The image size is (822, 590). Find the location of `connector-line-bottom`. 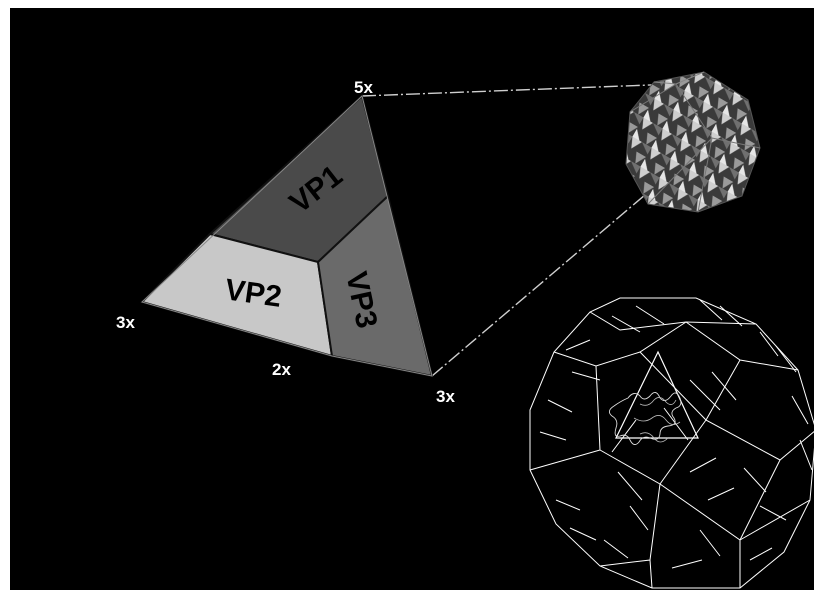

connector-line-bottom is located at coordinates (572, 257).